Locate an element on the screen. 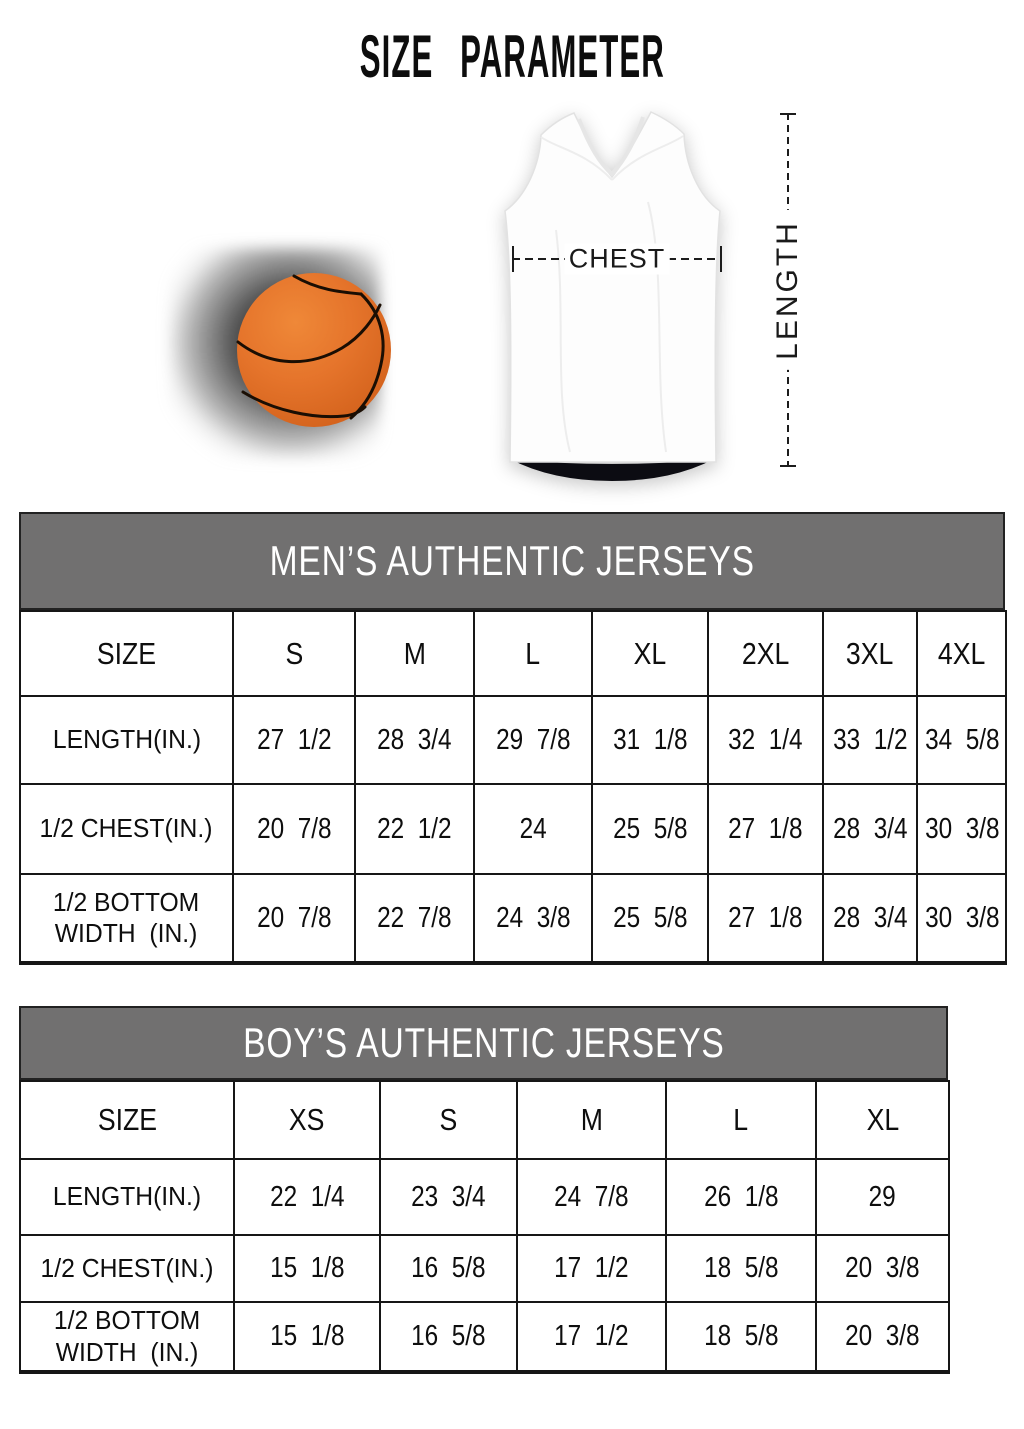 The image size is (1024, 1429). chest-tick-left is located at coordinates (513, 259).